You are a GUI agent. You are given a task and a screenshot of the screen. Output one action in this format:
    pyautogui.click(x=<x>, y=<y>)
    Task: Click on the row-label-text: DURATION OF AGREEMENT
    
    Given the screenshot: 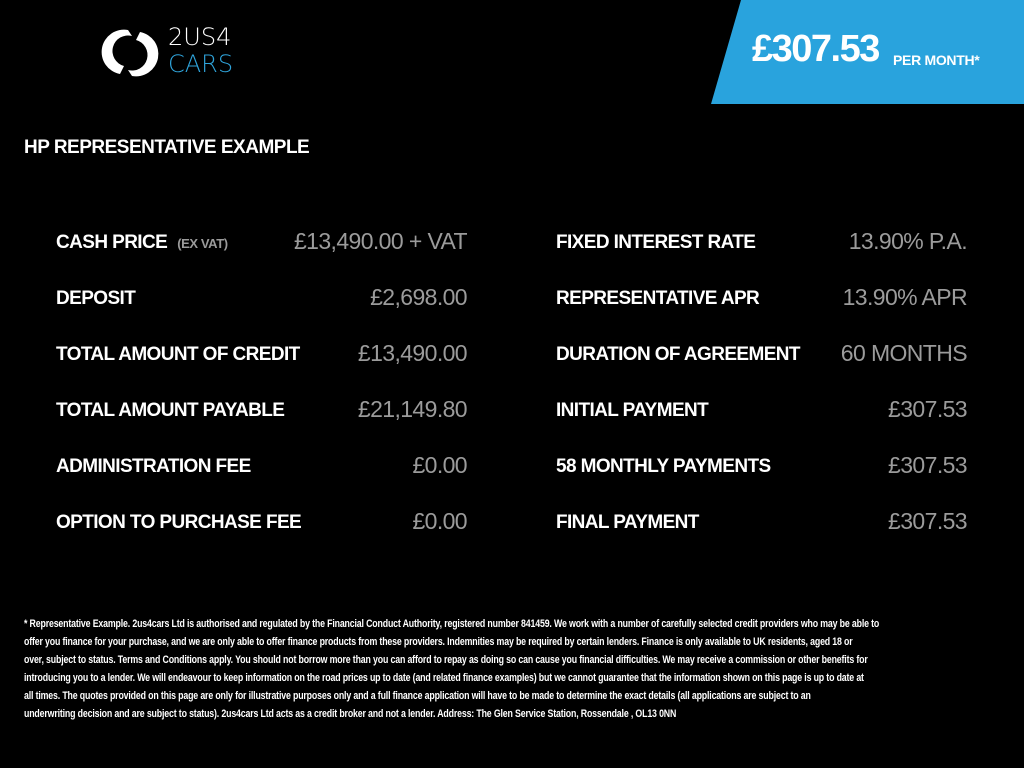 What is the action you would take?
    pyautogui.click(x=678, y=354)
    